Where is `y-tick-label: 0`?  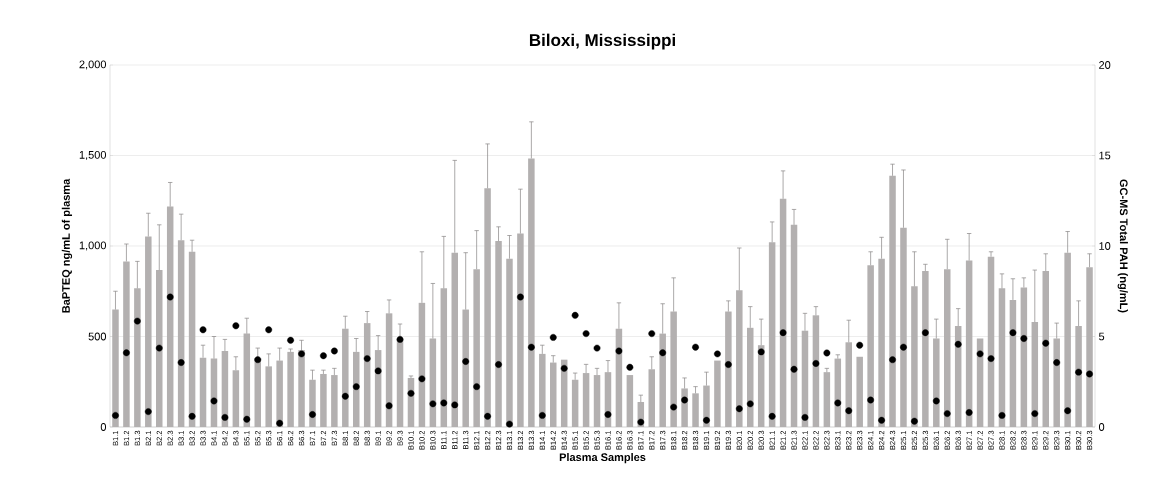 y-tick-label: 0 is located at coordinates (103, 427).